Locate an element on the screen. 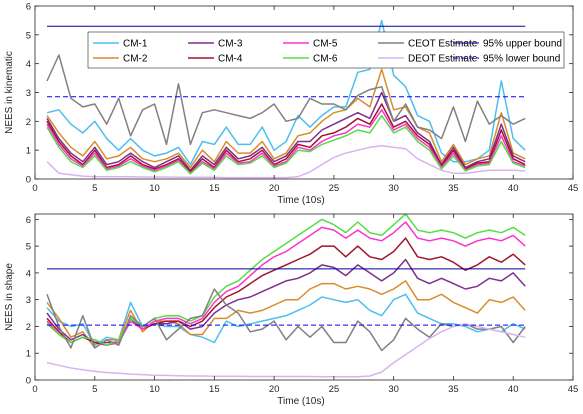 This screenshot has height=414, width=583. legend-entry: CEOT Estimate is located at coordinates (443, 44).